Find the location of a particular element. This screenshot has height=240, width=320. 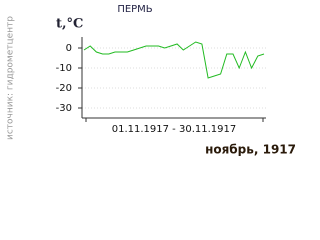

y-tick-label: -20 is located at coordinates (64, 88).